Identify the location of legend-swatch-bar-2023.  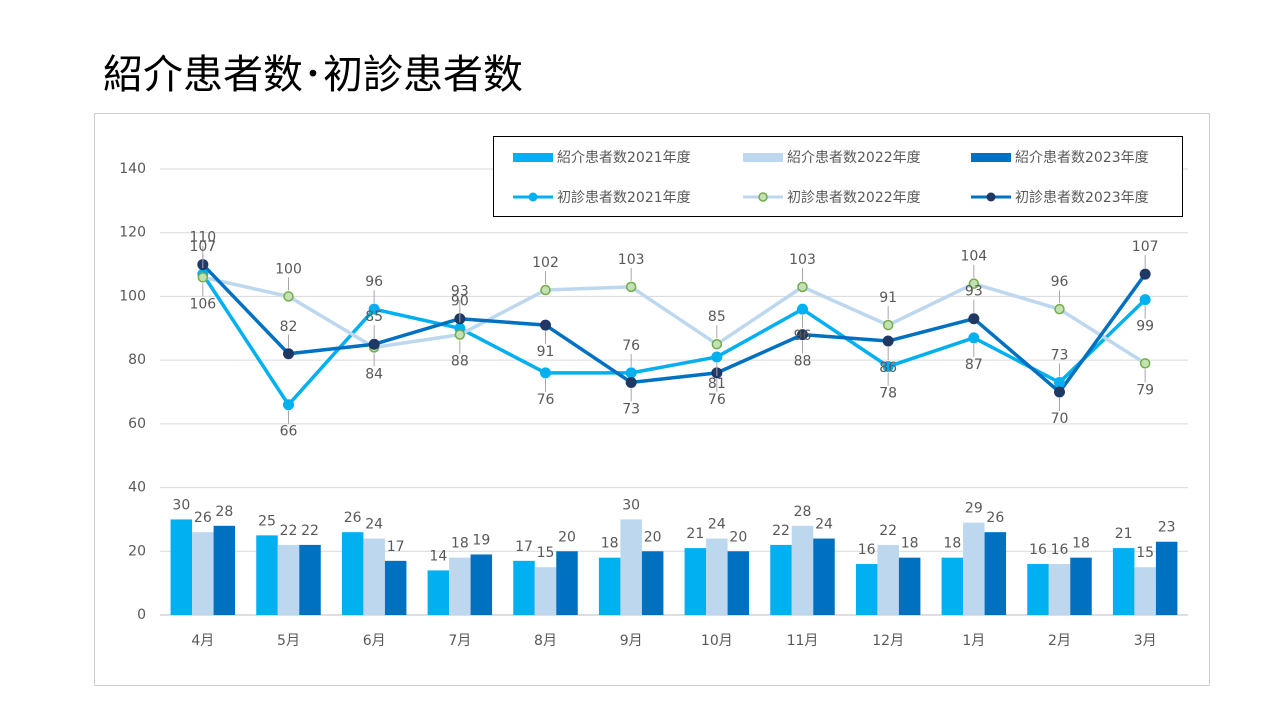
(991, 157).